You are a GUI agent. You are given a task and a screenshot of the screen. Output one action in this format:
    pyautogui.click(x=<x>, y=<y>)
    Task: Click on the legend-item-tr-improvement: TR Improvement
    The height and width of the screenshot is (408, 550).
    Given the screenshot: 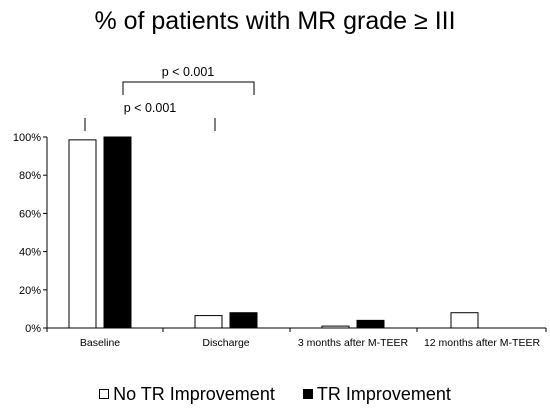 What is the action you would take?
    pyautogui.click(x=376, y=394)
    